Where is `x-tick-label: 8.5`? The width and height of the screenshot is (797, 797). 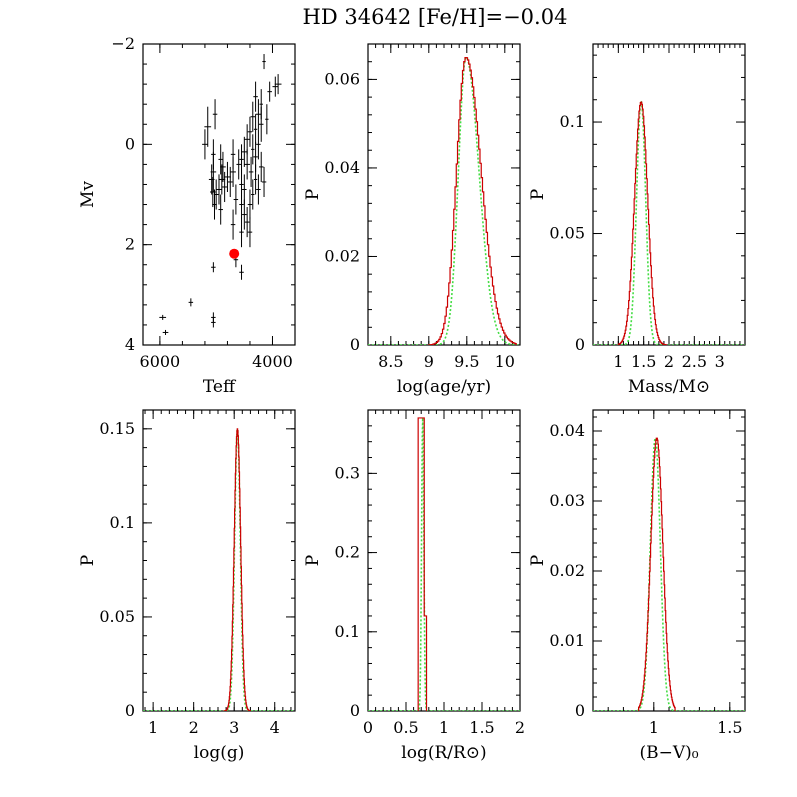
x-tick-label: 8.5 is located at coordinates (390, 361).